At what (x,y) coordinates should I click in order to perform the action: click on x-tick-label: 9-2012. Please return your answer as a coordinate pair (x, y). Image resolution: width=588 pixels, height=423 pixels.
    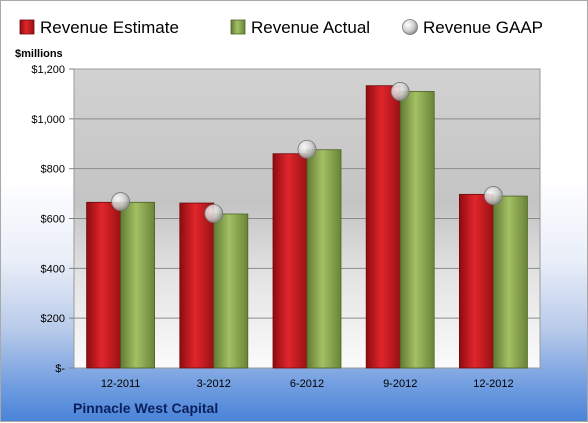
    Looking at the image, I should click on (400, 384).